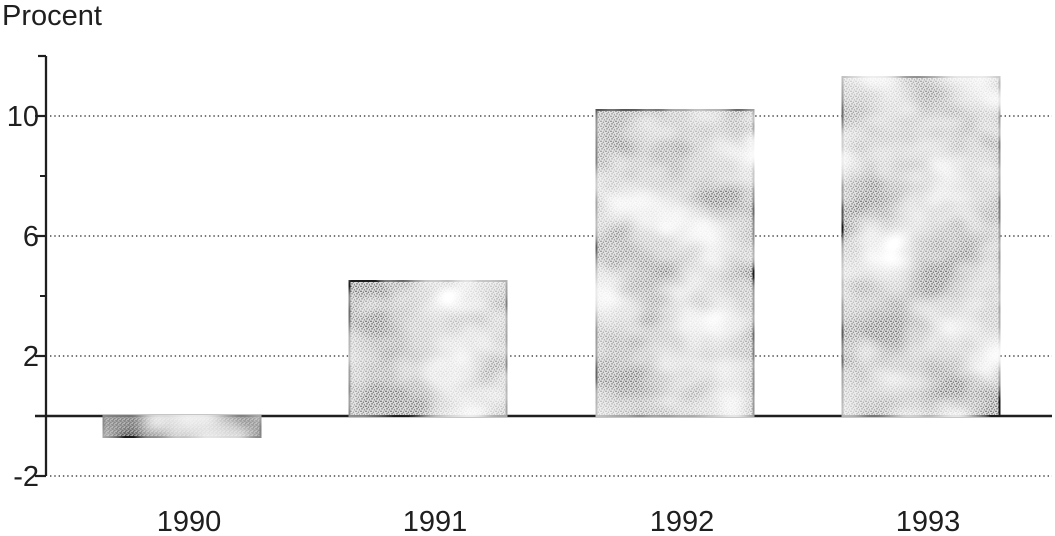 Image resolution: width=1055 pixels, height=536 pixels. Describe the element at coordinates (31, 357) in the screenshot. I see `ytick-label-2: 2` at that location.